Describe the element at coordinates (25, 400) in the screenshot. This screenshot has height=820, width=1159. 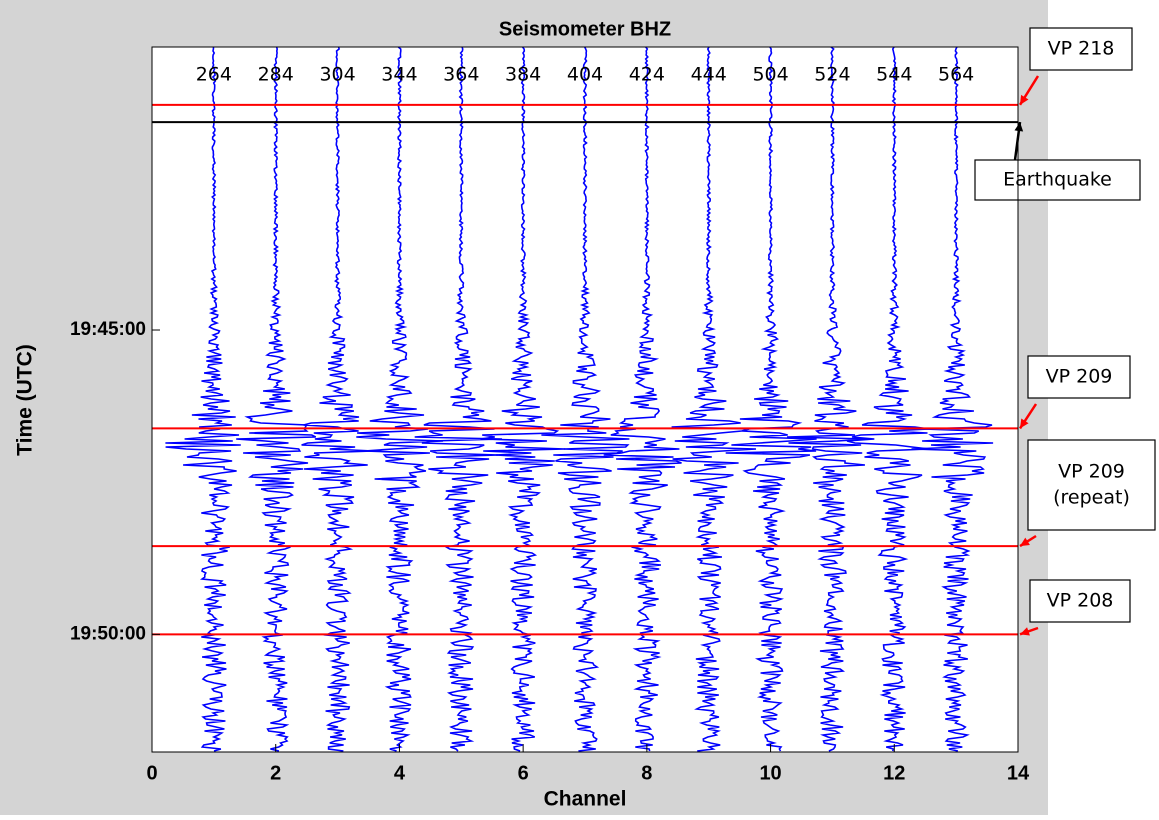
I see `y-axis-label: Time (UTC)` at that location.